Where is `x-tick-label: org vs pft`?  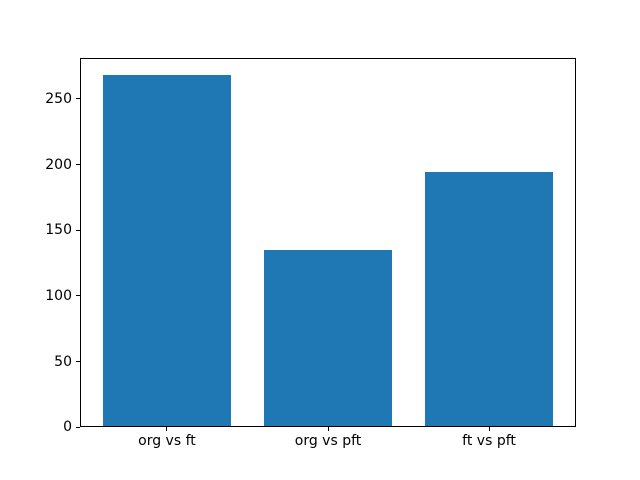 x-tick-label: org vs pft is located at coordinates (328, 441).